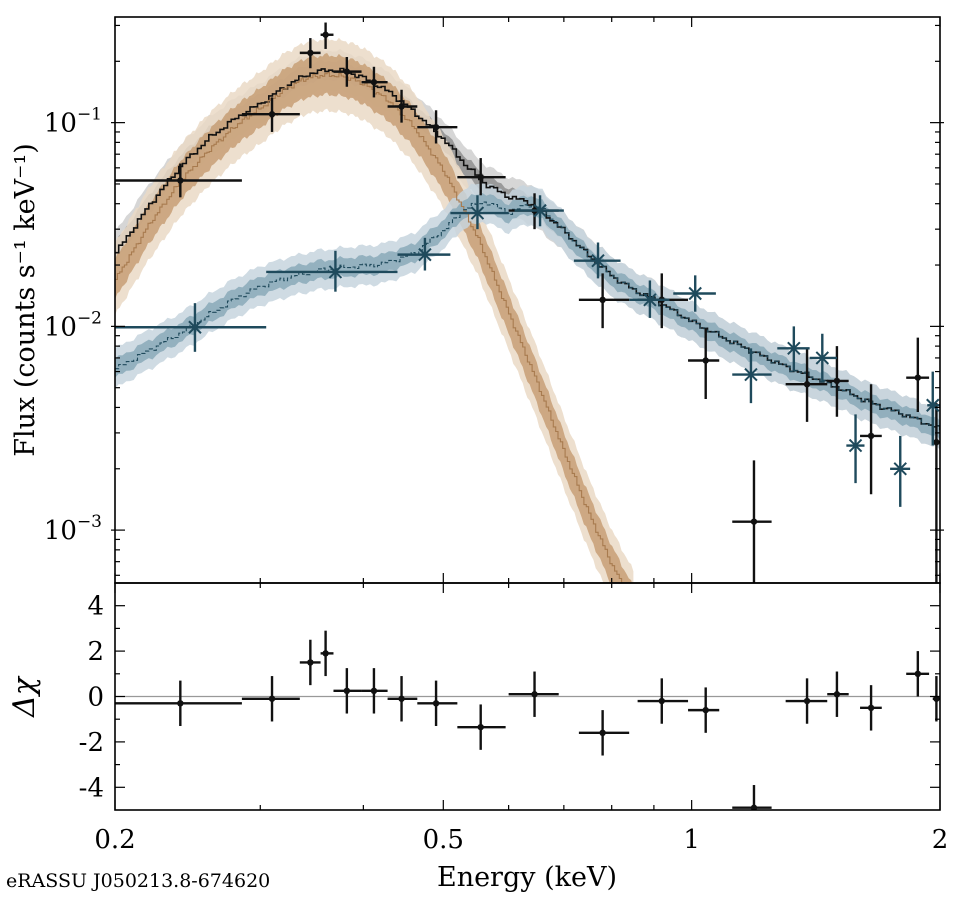  Describe the element at coordinates (95, 607) in the screenshot. I see `y-tick-label: 4` at that location.